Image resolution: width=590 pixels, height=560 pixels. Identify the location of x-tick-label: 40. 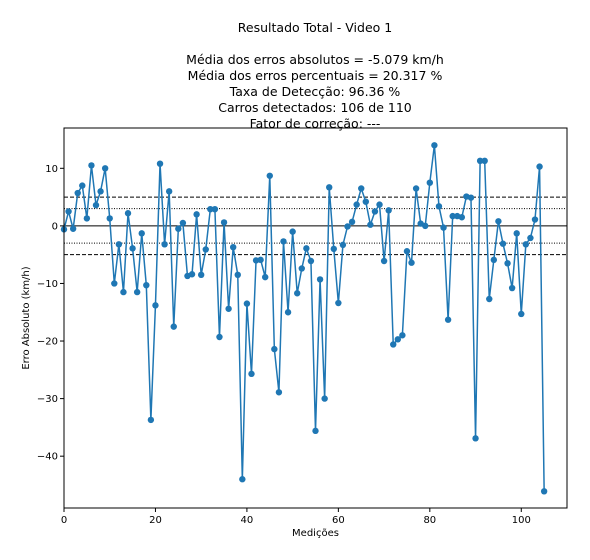
(247, 520).